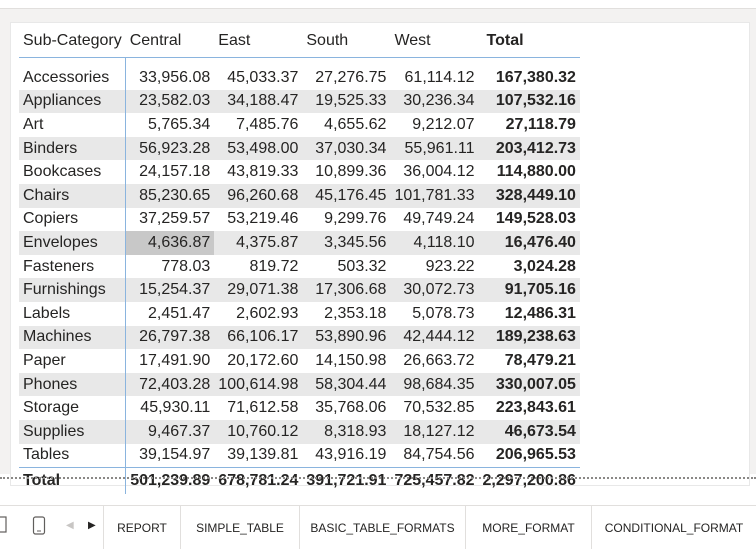  What do you see at coordinates (434, 243) in the screenshot?
I see `value-cell: 4,118.10` at bounding box center [434, 243].